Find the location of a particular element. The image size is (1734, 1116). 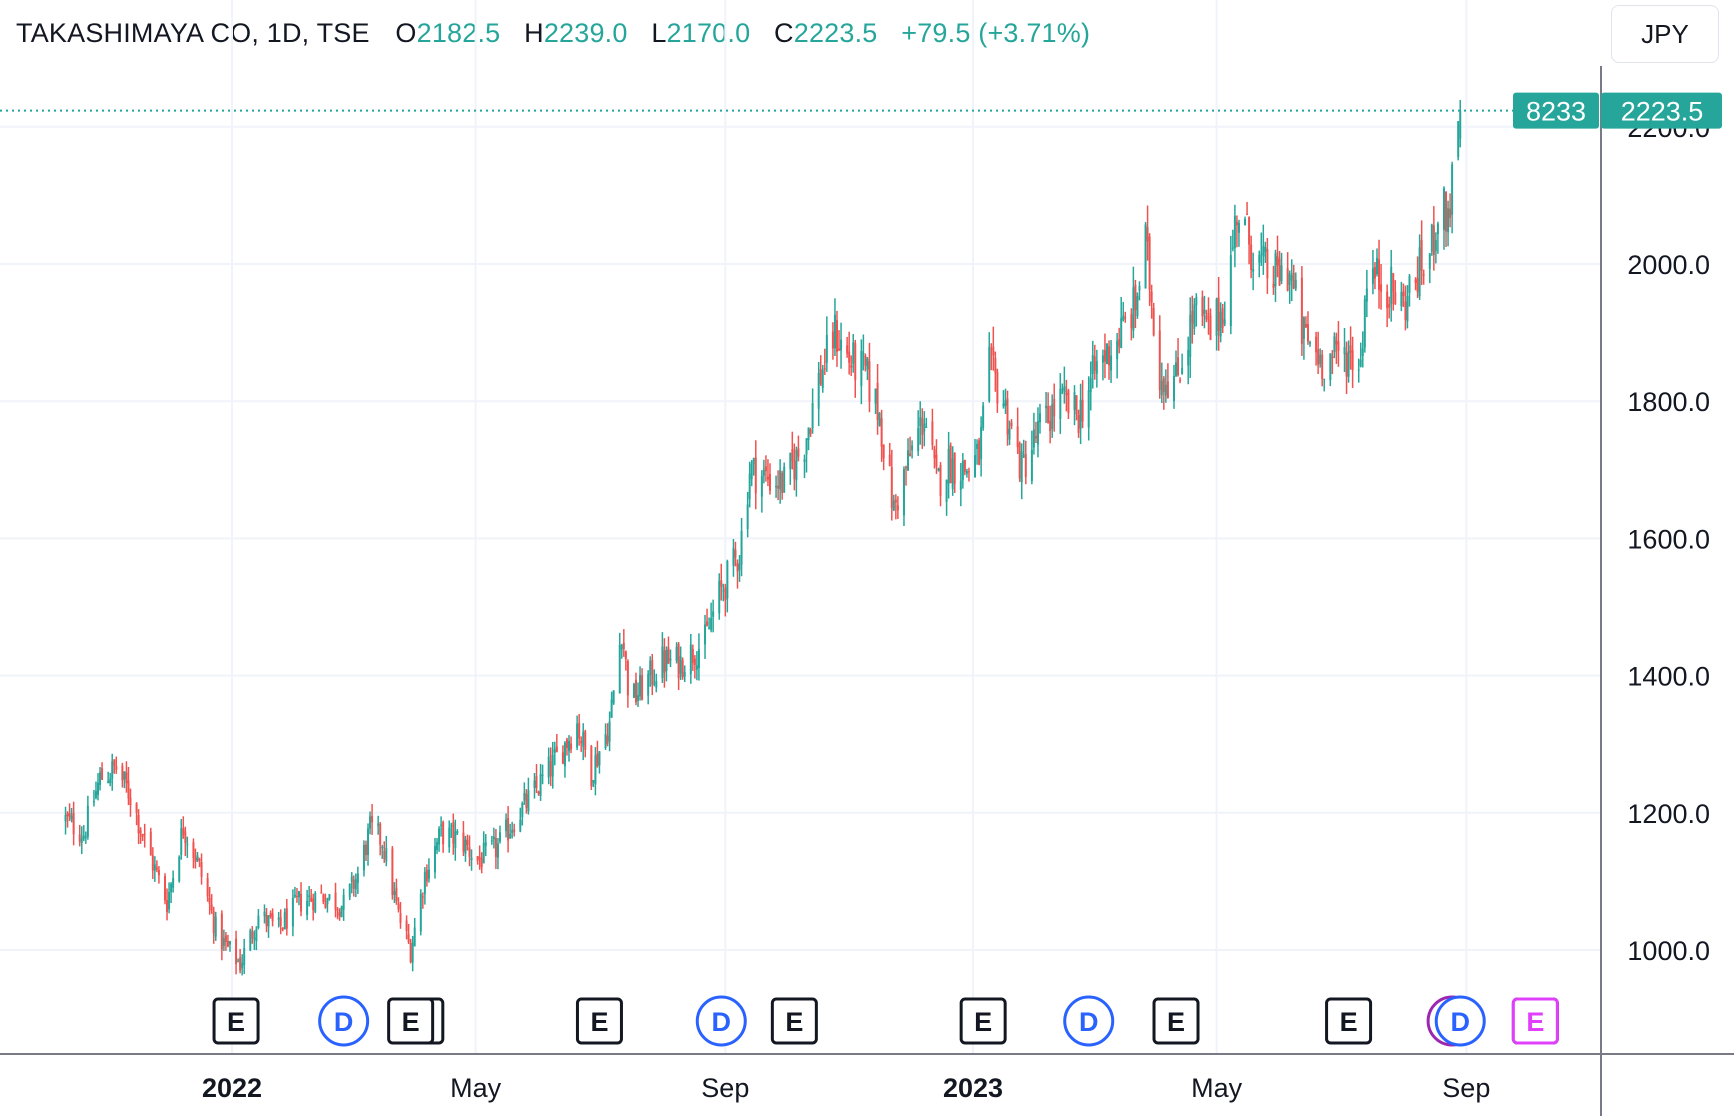

time-axis: 2022 May Sep 2023 May Sep is located at coordinates (846, 1088).